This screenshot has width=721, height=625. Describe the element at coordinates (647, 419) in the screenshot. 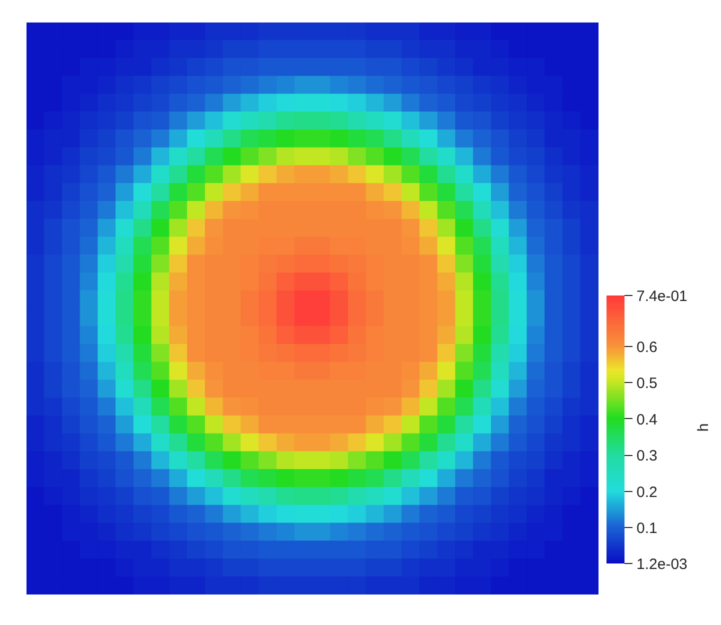

I see `color-bar-label: 0.4` at that location.